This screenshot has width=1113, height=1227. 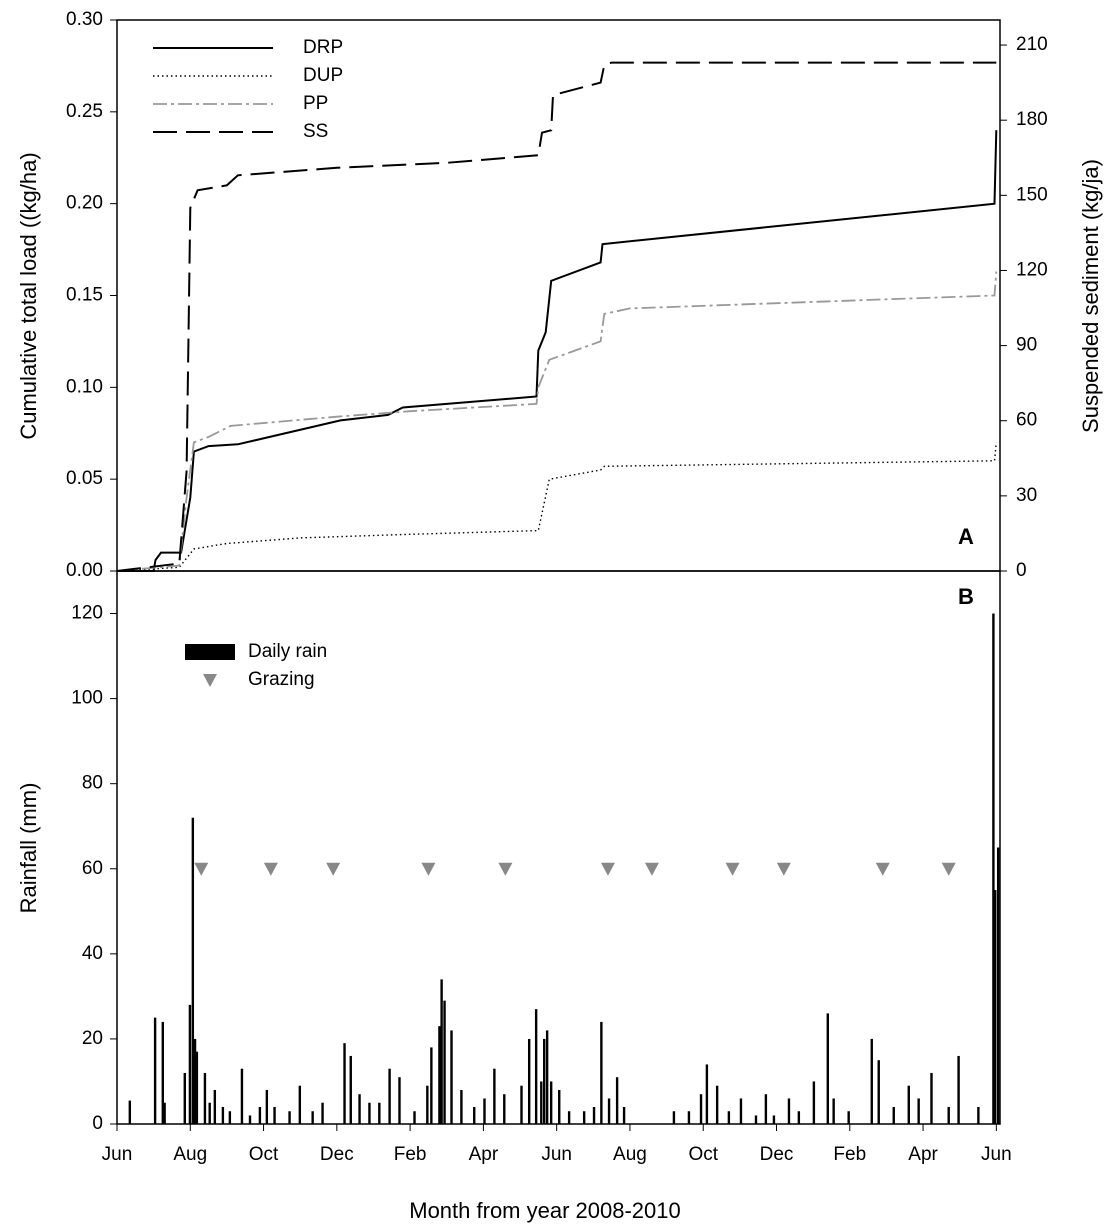 I want to click on x-tick-label: Dec, so click(x=337, y=1154).